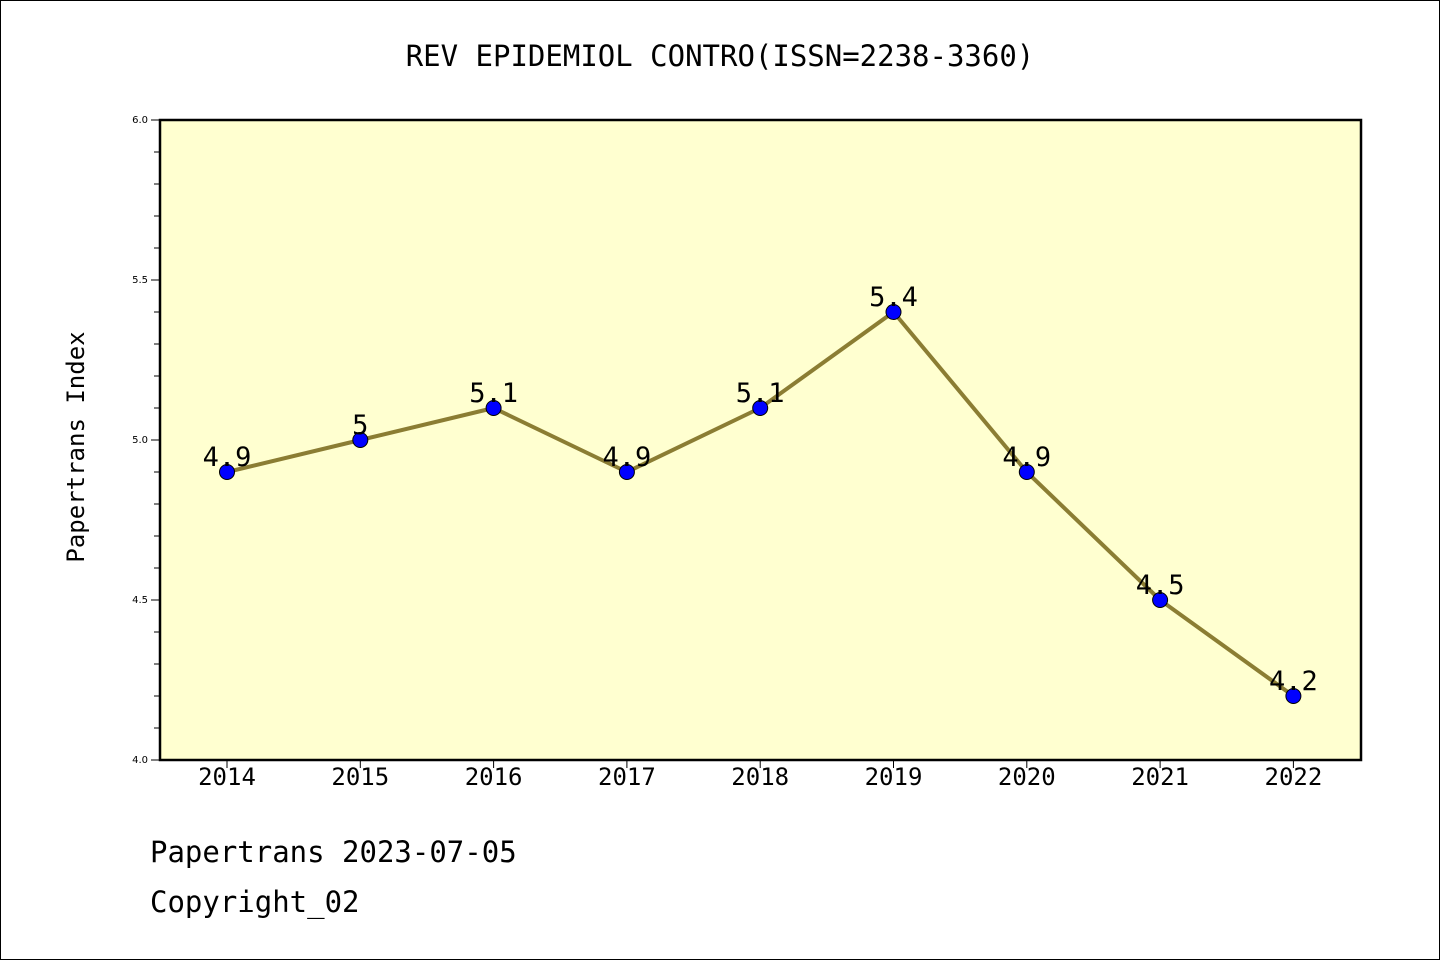 The height and width of the screenshot is (960, 1440). What do you see at coordinates (1027, 777) in the screenshot?
I see `x-tick-label: 2020` at bounding box center [1027, 777].